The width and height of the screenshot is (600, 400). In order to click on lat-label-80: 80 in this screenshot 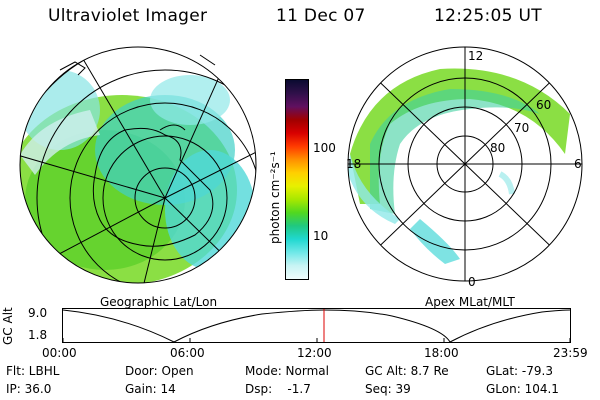, I will do `click(497, 148)`.